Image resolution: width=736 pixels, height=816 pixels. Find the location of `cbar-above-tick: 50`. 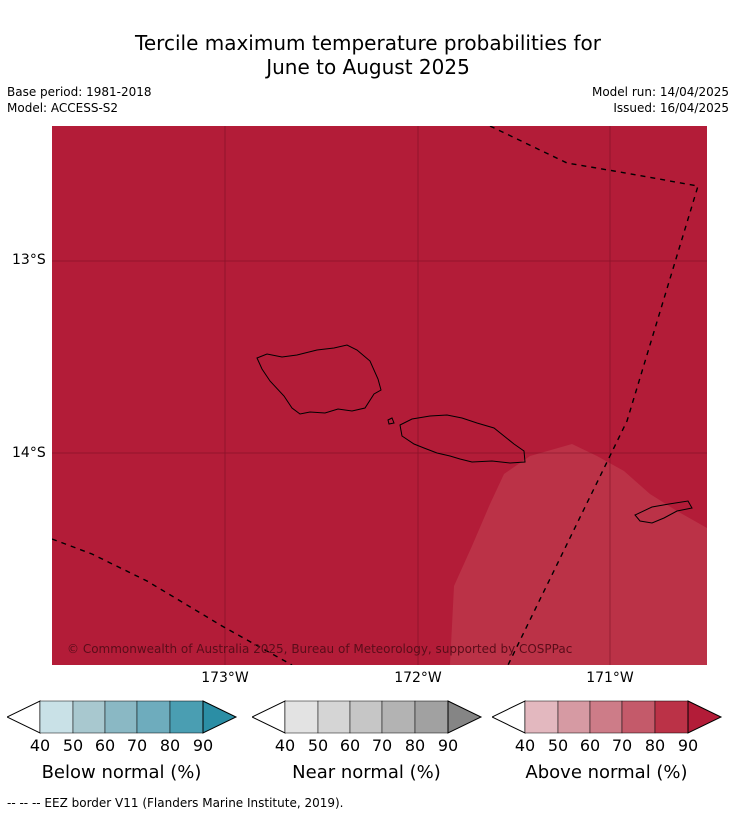

cbar-above-tick: 50 is located at coordinates (558, 745).